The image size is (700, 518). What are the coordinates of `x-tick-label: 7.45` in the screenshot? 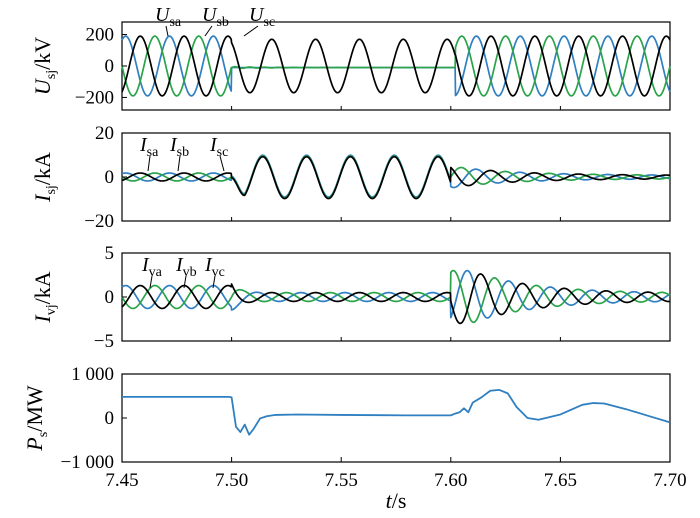 It's located at (121, 480).